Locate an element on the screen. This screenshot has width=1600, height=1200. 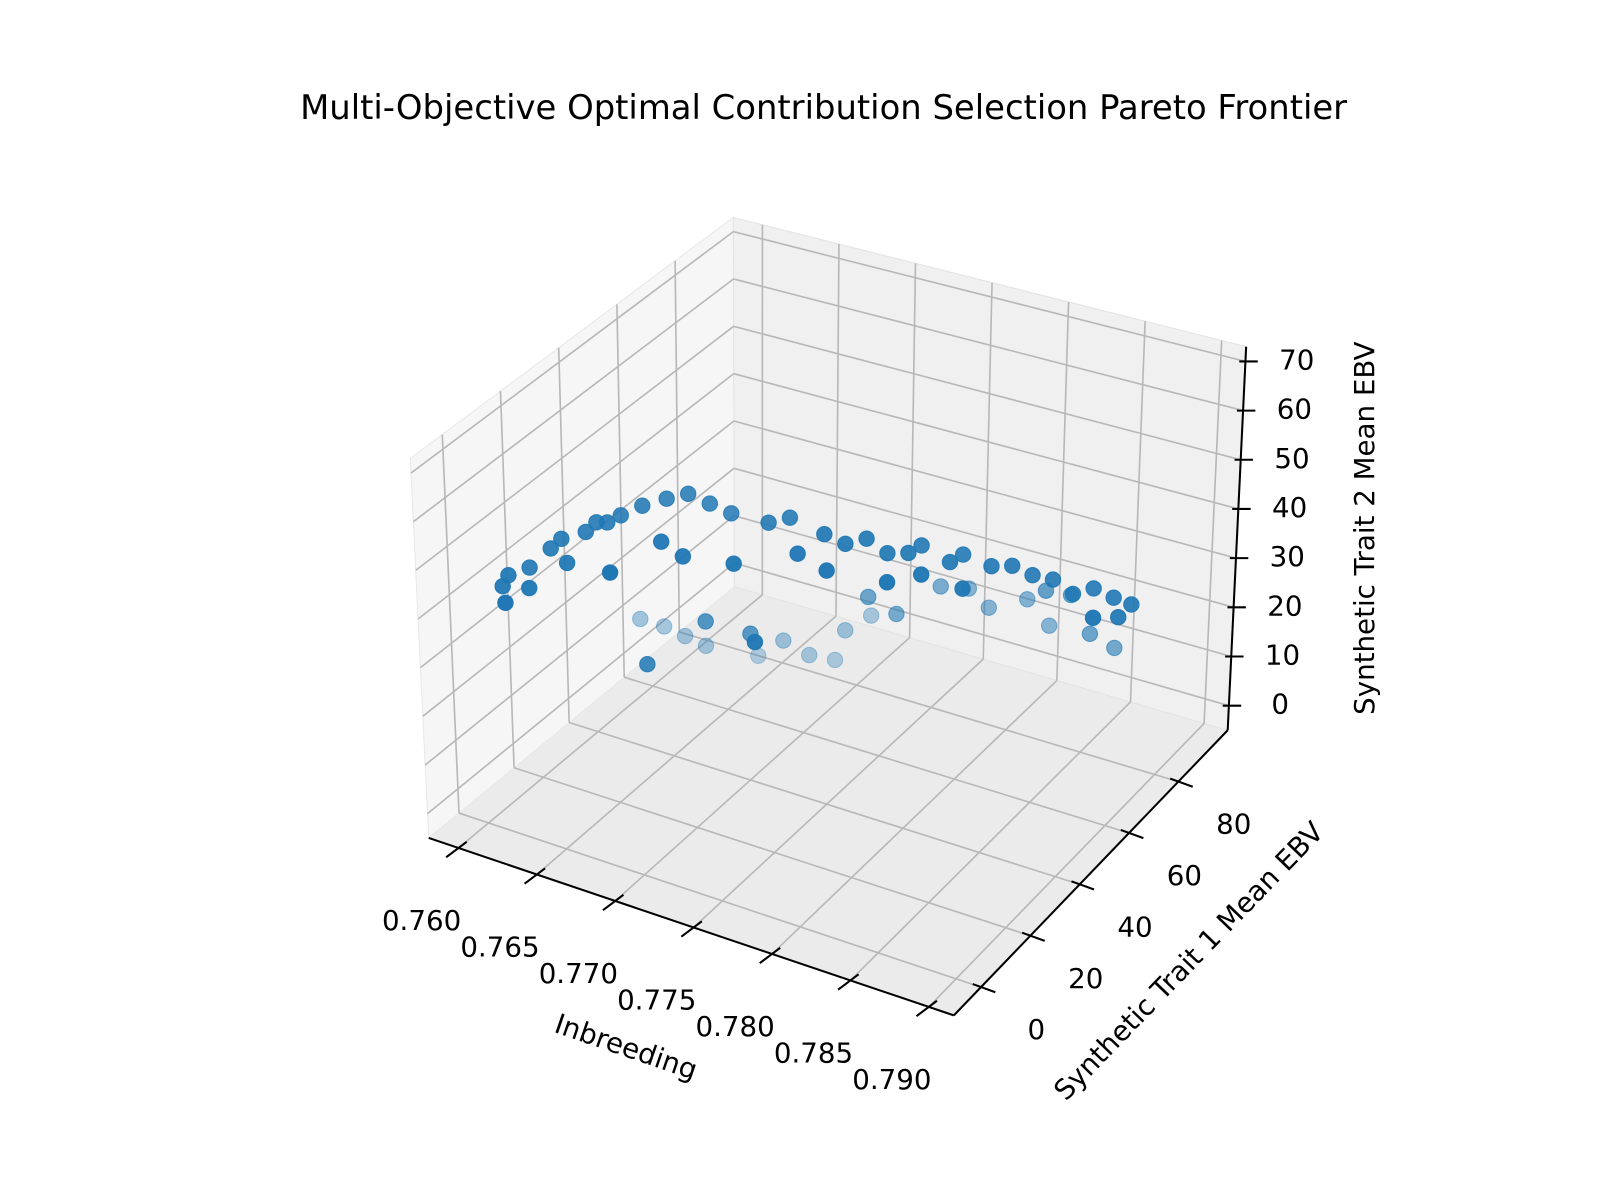
x-tick-label: 0.780 is located at coordinates (734, 1026).